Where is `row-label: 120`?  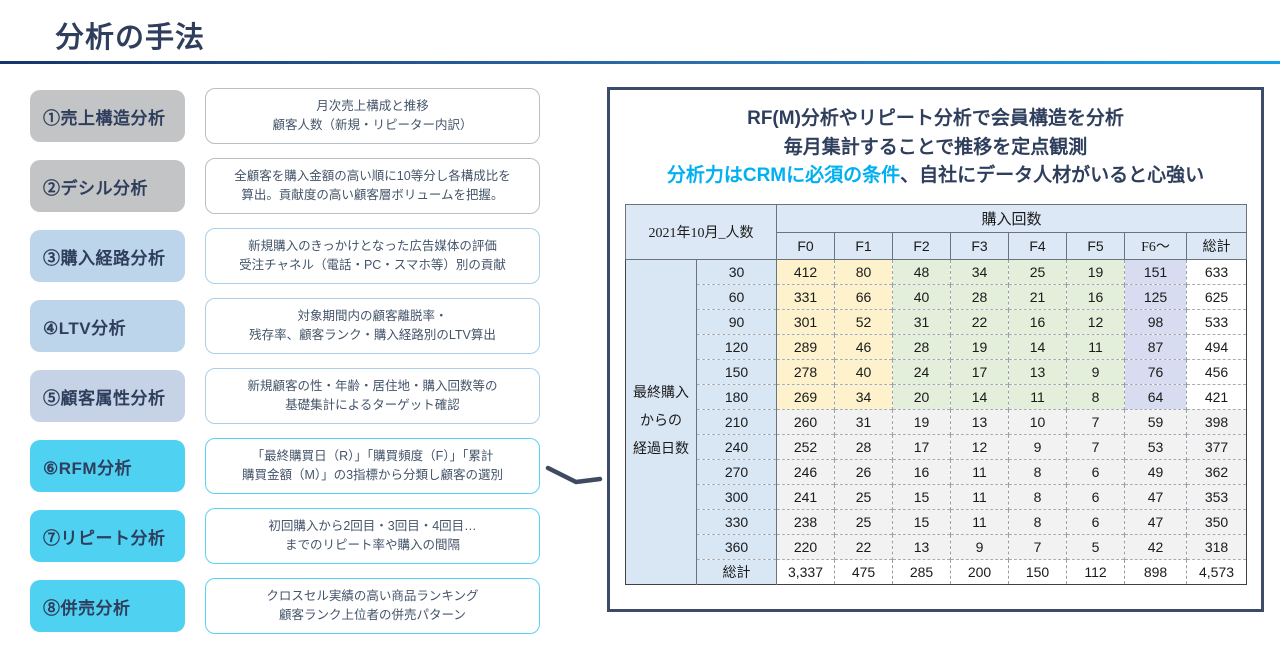 row-label: 120 is located at coordinates (736, 346).